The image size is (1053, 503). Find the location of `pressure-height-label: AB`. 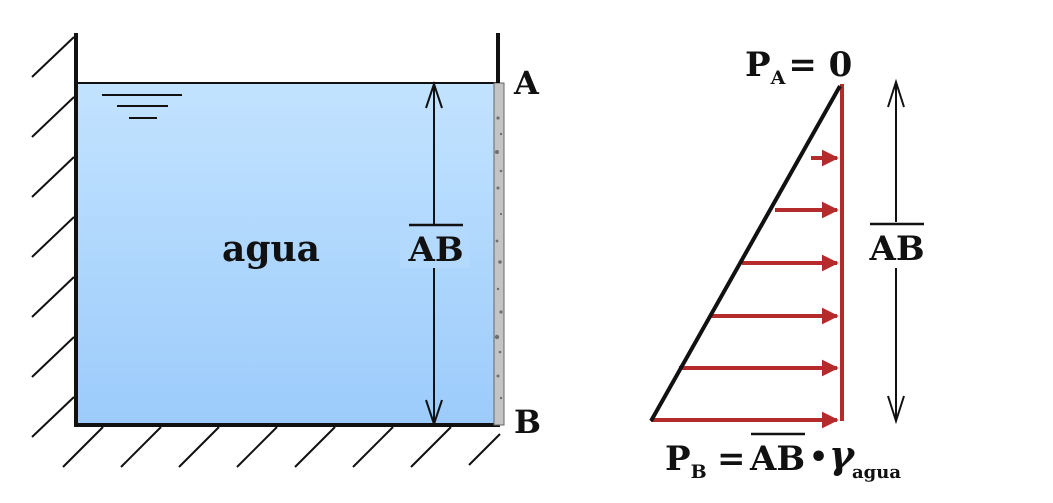

pressure-height-label: AB is located at coordinates (896, 249).